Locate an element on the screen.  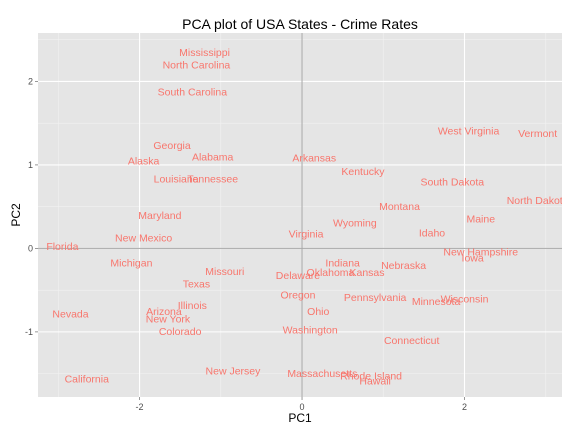
state-label-missouri: Missouri is located at coordinates (224, 272).